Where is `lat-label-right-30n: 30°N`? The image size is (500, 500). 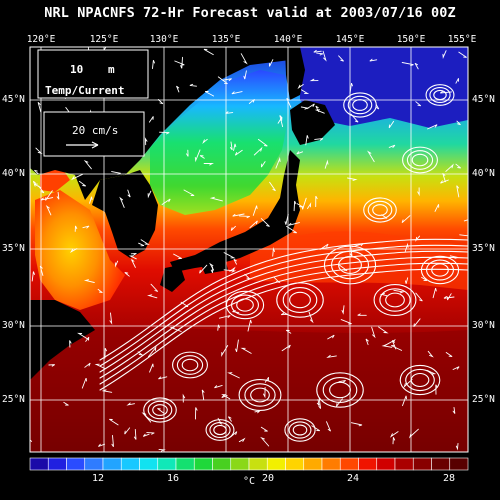 lat-label-right-30n: 30°N is located at coordinates (483, 325).